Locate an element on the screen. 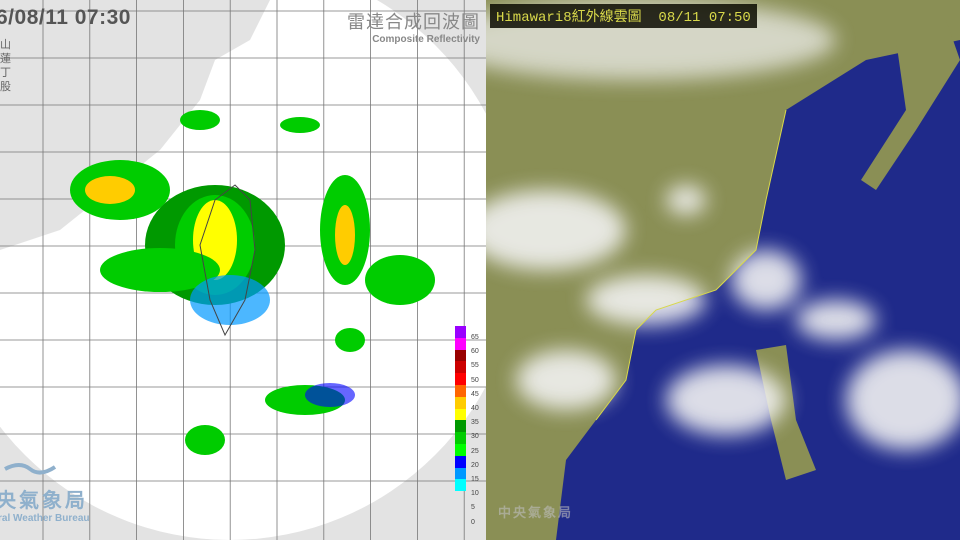  cwb-logo: 央氣象局 ral Weather Bureau is located at coordinates (45, 489).